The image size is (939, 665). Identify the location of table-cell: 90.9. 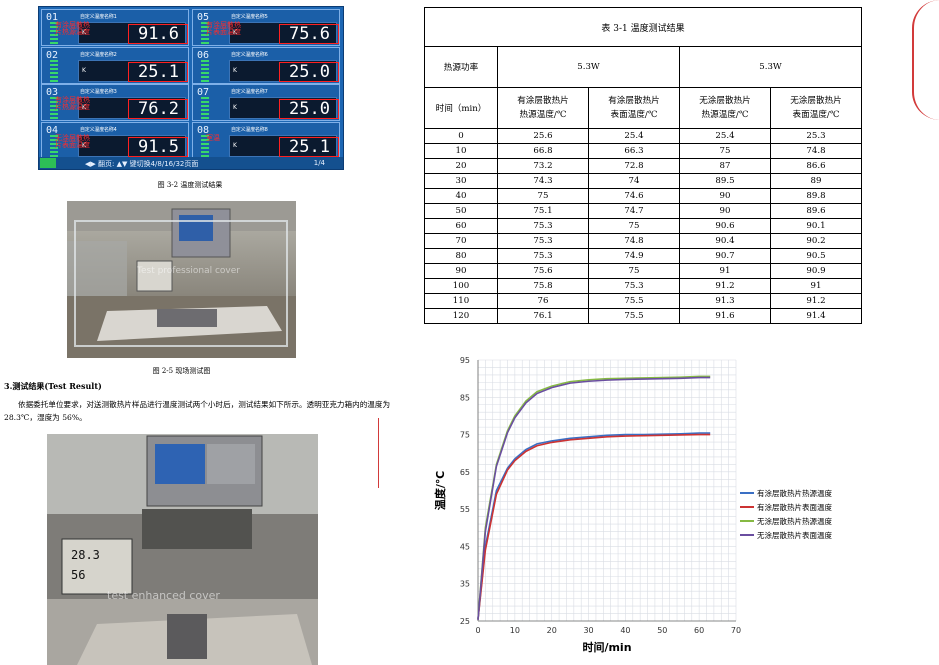
(816, 271).